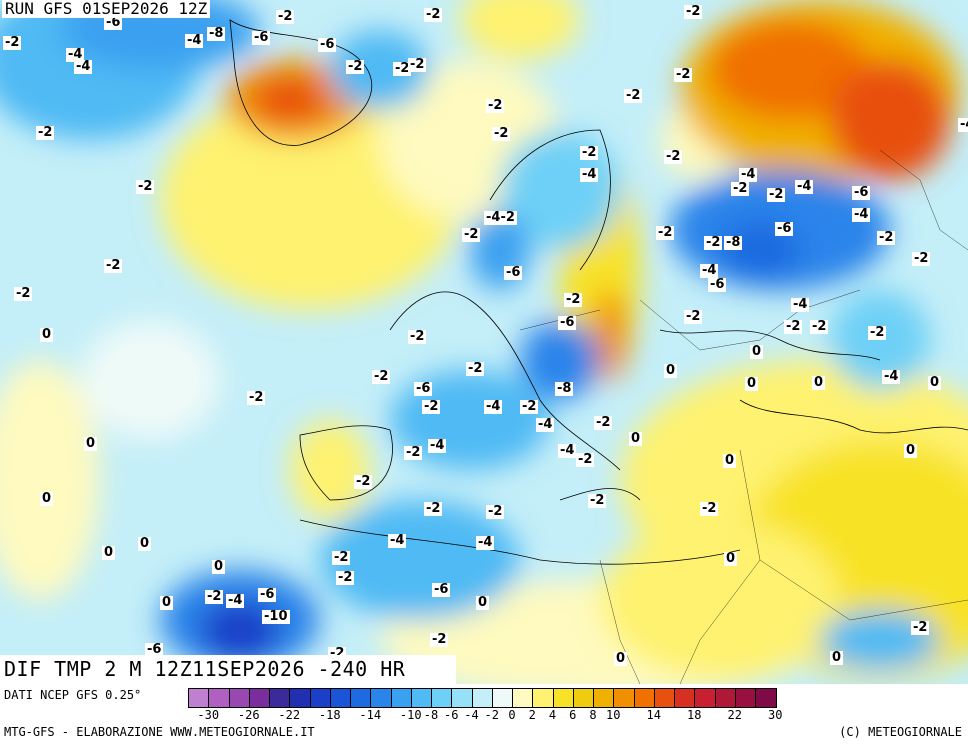 The width and height of the screenshot is (968, 745). Describe the element at coordinates (248, 715) in the screenshot. I see `legend-tick-label: -26` at that location.